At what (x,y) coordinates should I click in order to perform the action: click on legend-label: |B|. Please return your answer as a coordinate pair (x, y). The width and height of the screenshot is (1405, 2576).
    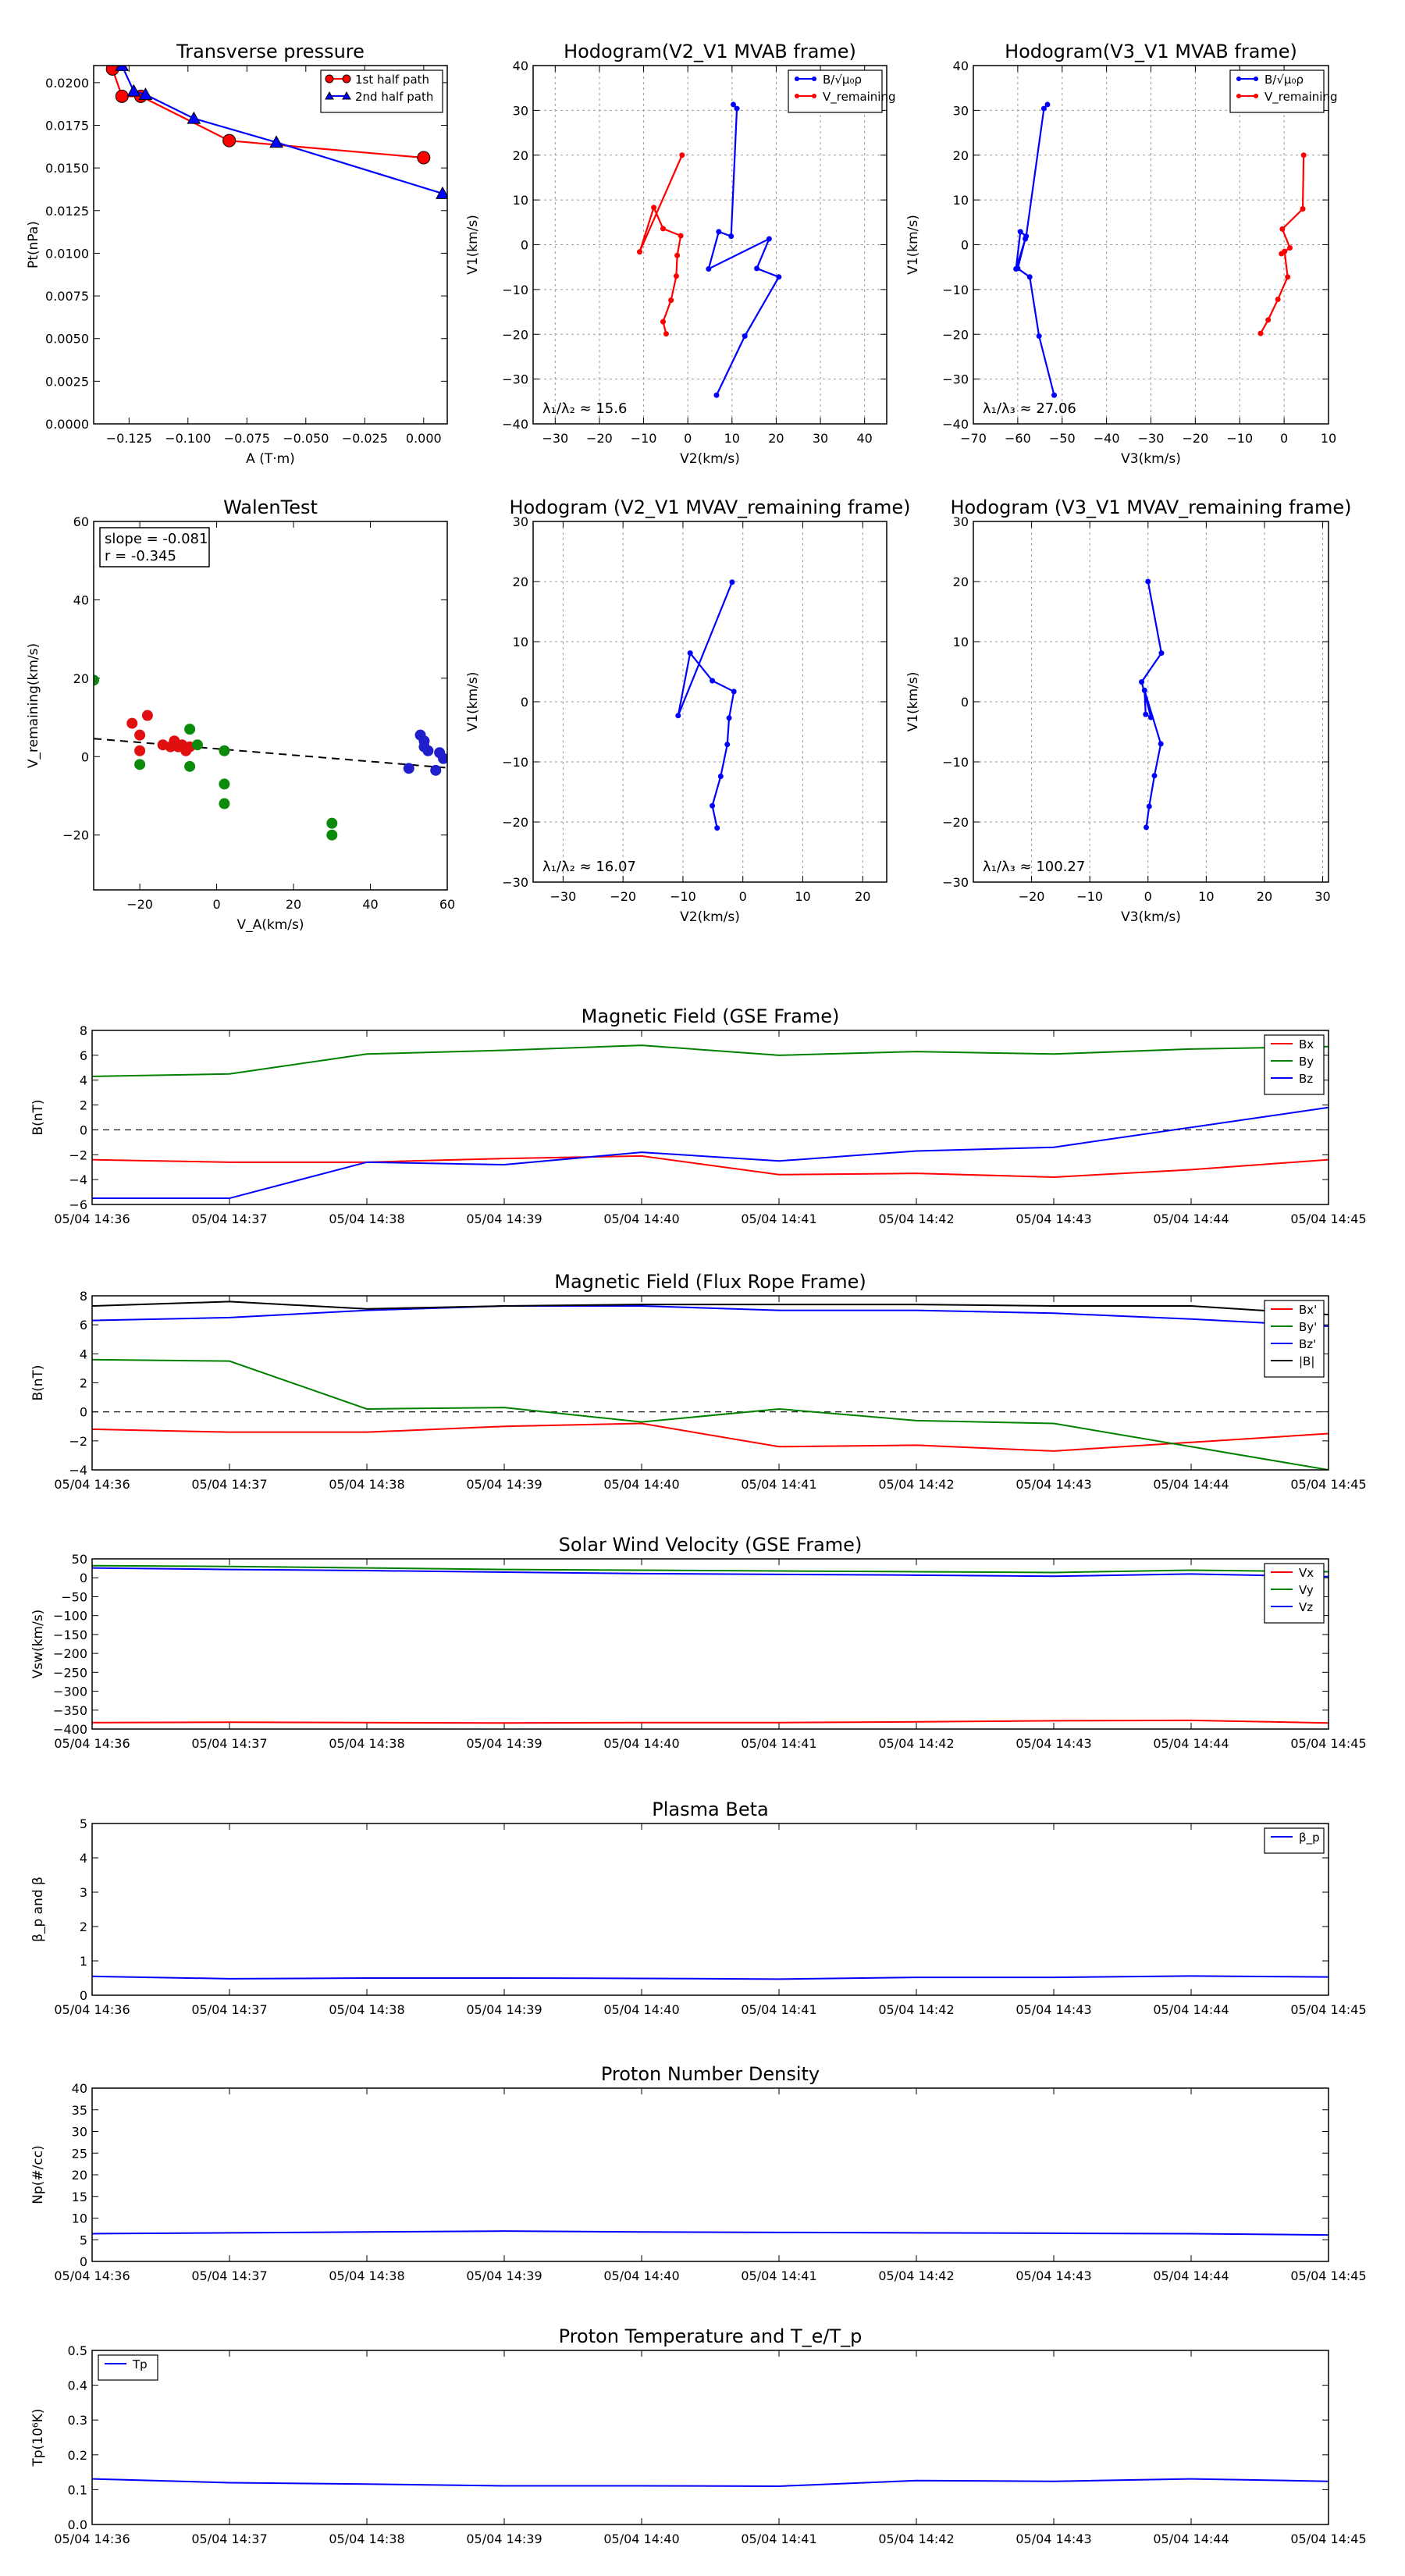
    Looking at the image, I should click on (1306, 1361).